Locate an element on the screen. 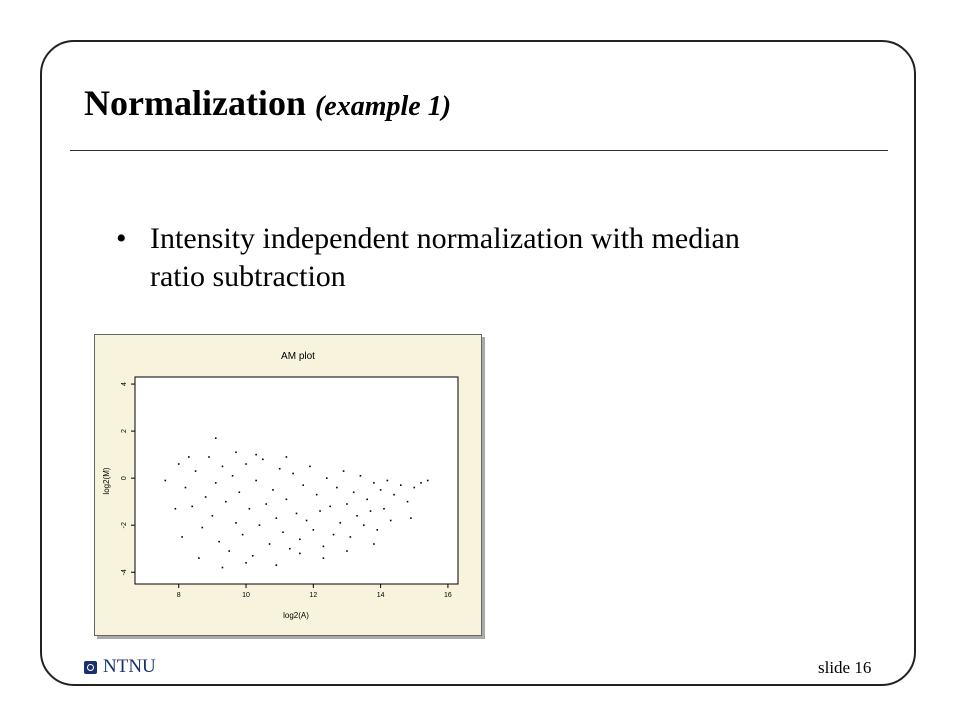 This screenshot has width=960, height=720. scatter-points is located at coordinates (296, 503).